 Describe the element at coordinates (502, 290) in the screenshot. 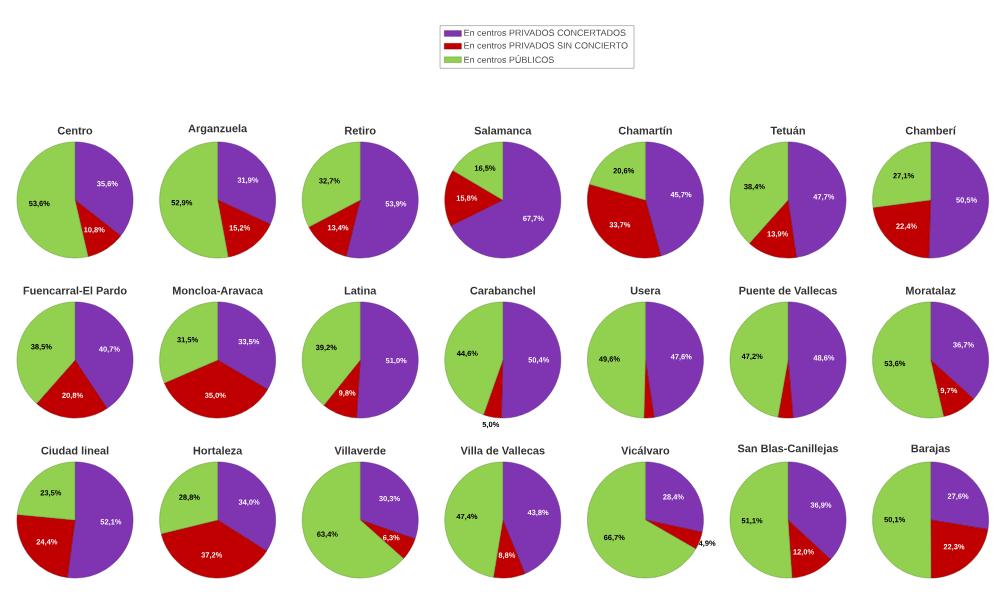

I see `chart-title: Carabanchel` at that location.